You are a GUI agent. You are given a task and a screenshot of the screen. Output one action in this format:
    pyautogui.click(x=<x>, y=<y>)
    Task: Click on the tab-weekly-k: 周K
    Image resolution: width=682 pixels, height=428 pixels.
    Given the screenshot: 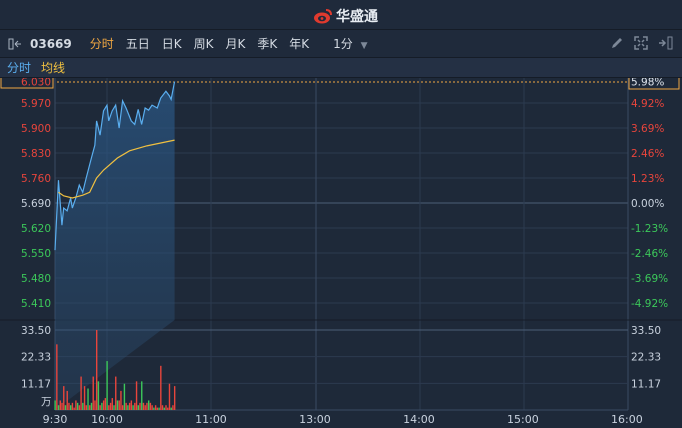 What is the action you would take?
    pyautogui.click(x=203, y=44)
    